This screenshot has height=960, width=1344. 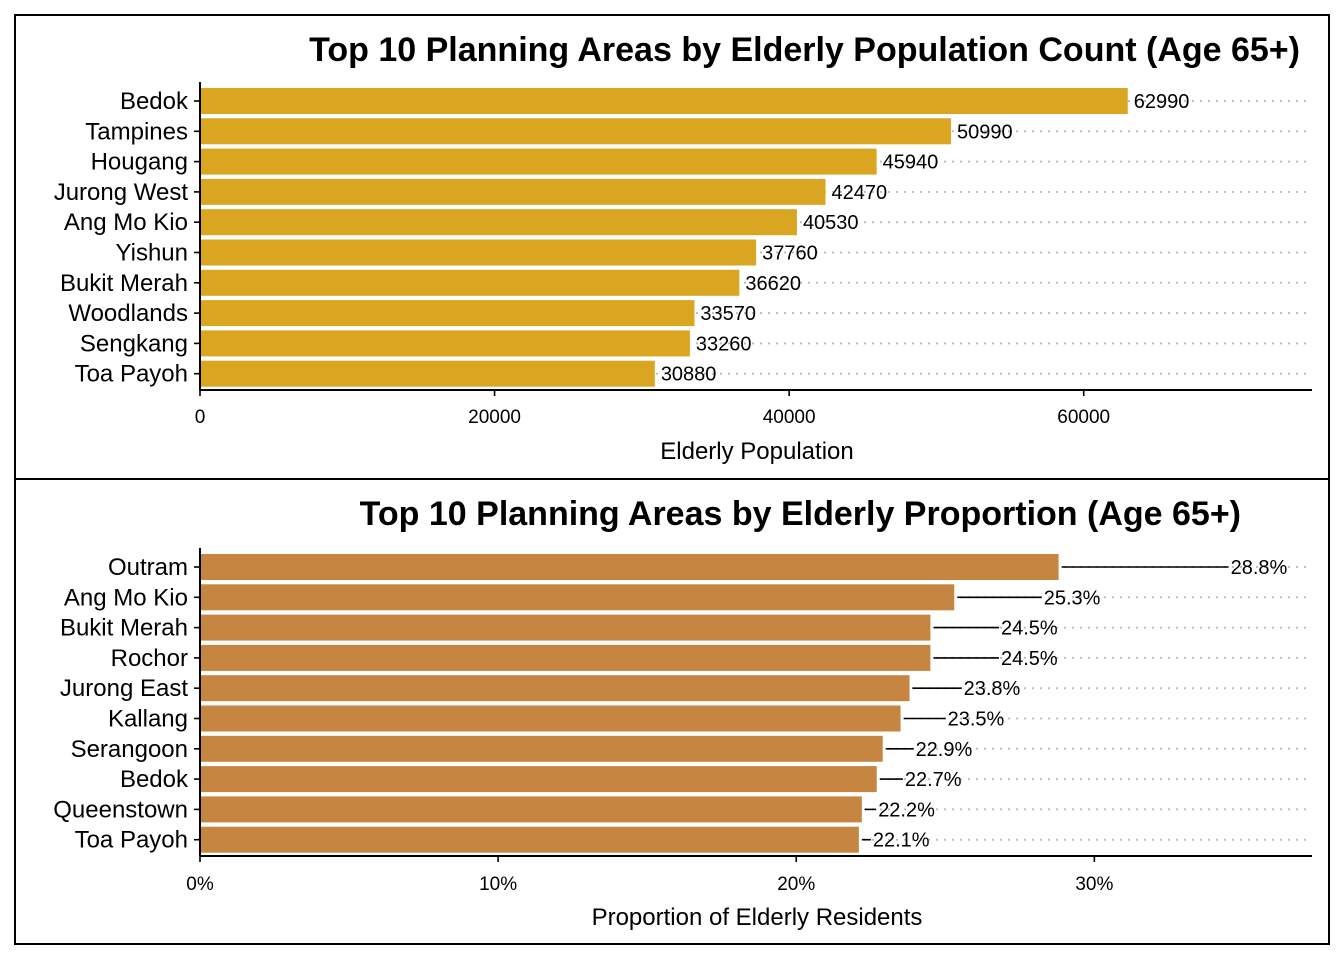 What do you see at coordinates (689, 375) in the screenshot?
I see `value-label: 30880` at bounding box center [689, 375].